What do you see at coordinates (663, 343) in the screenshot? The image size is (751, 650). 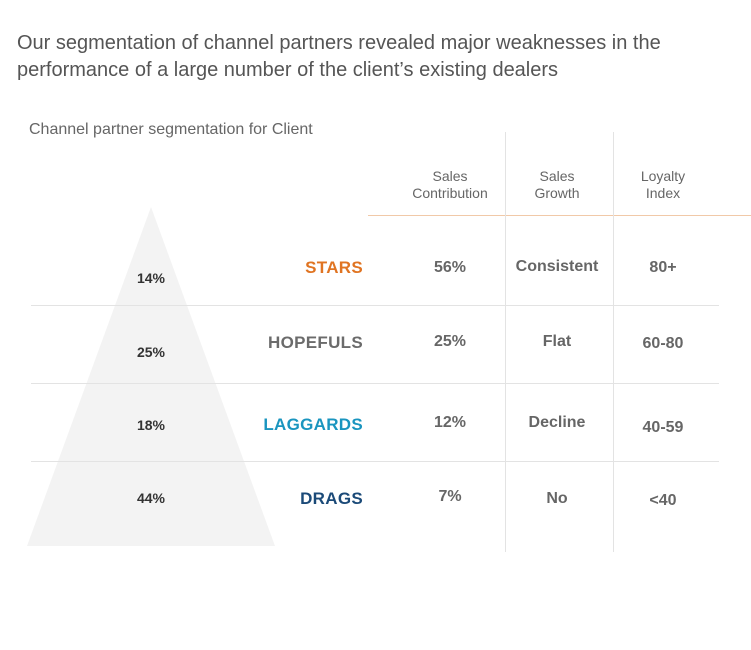 I see `loyalty-index-hopefuls: 60-80` at bounding box center [663, 343].